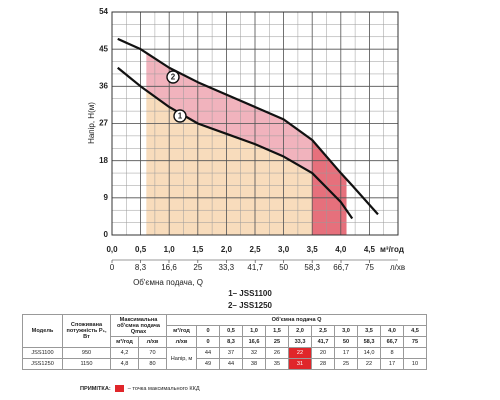 The height and width of the screenshot is (400, 500). What do you see at coordinates (369, 331) in the screenshot?
I see `header-cell: 3,5` at bounding box center [369, 331].